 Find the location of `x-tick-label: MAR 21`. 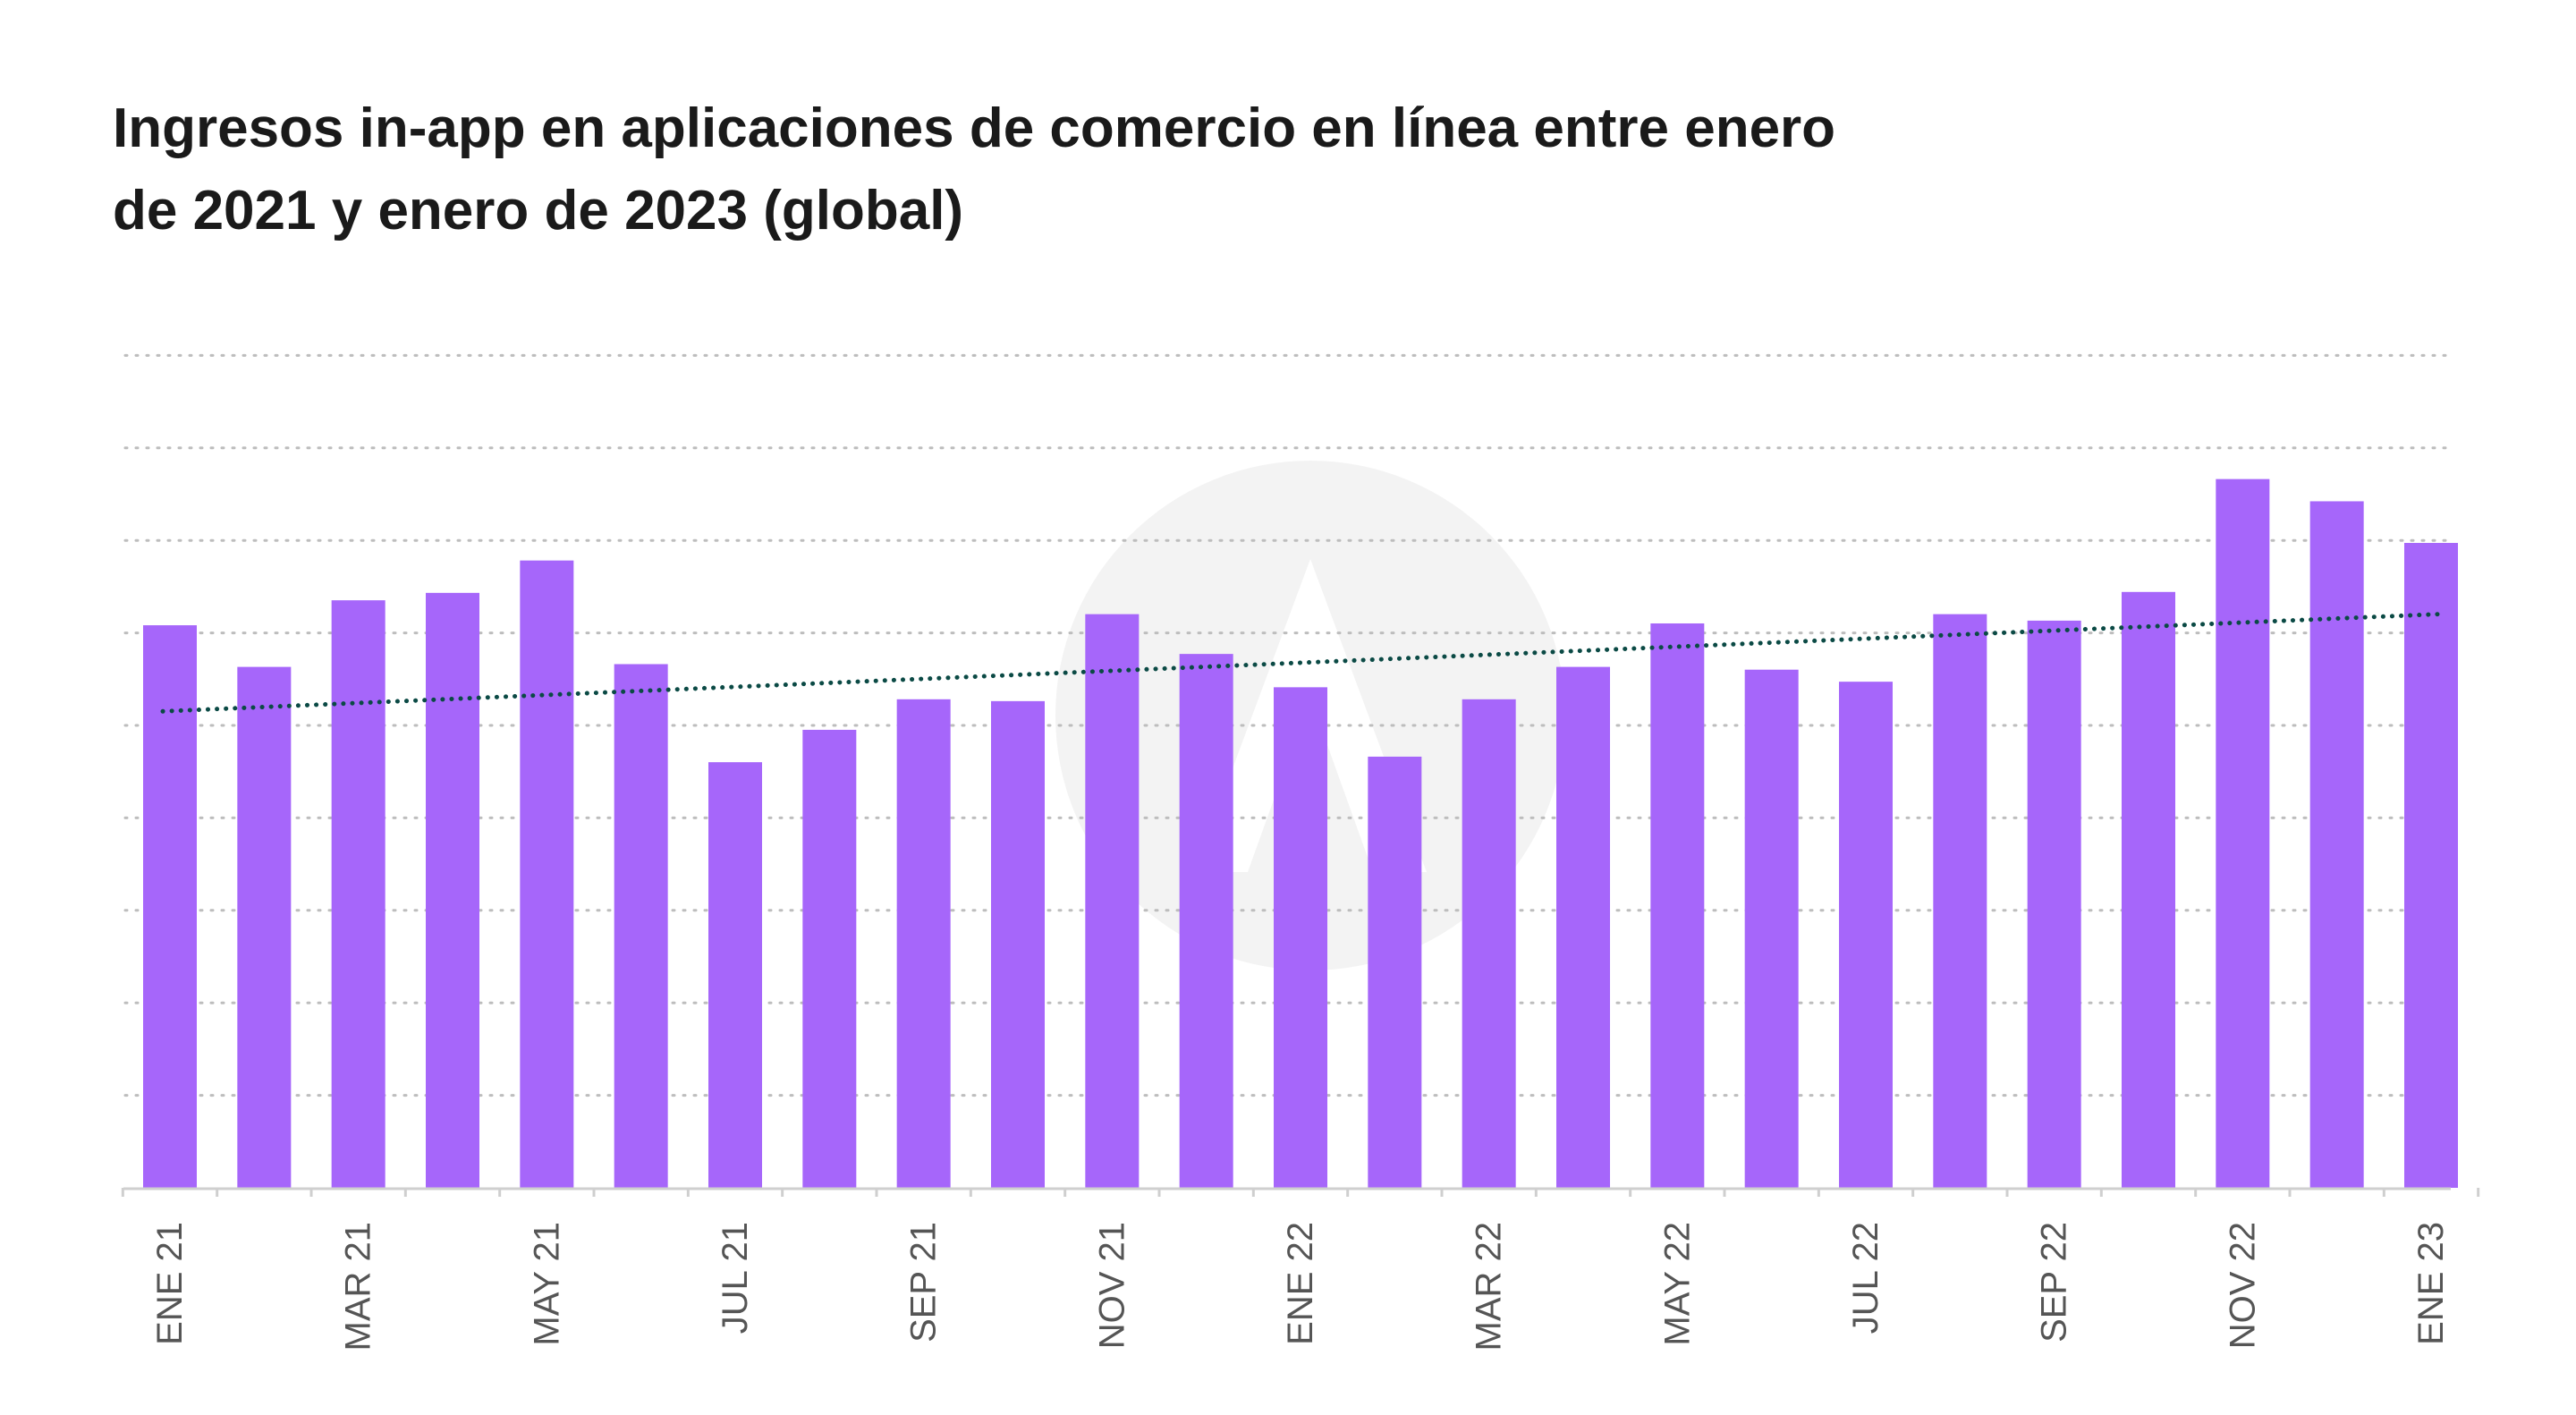

x-tick-label: MAR 21 is located at coordinates (358, 1287).